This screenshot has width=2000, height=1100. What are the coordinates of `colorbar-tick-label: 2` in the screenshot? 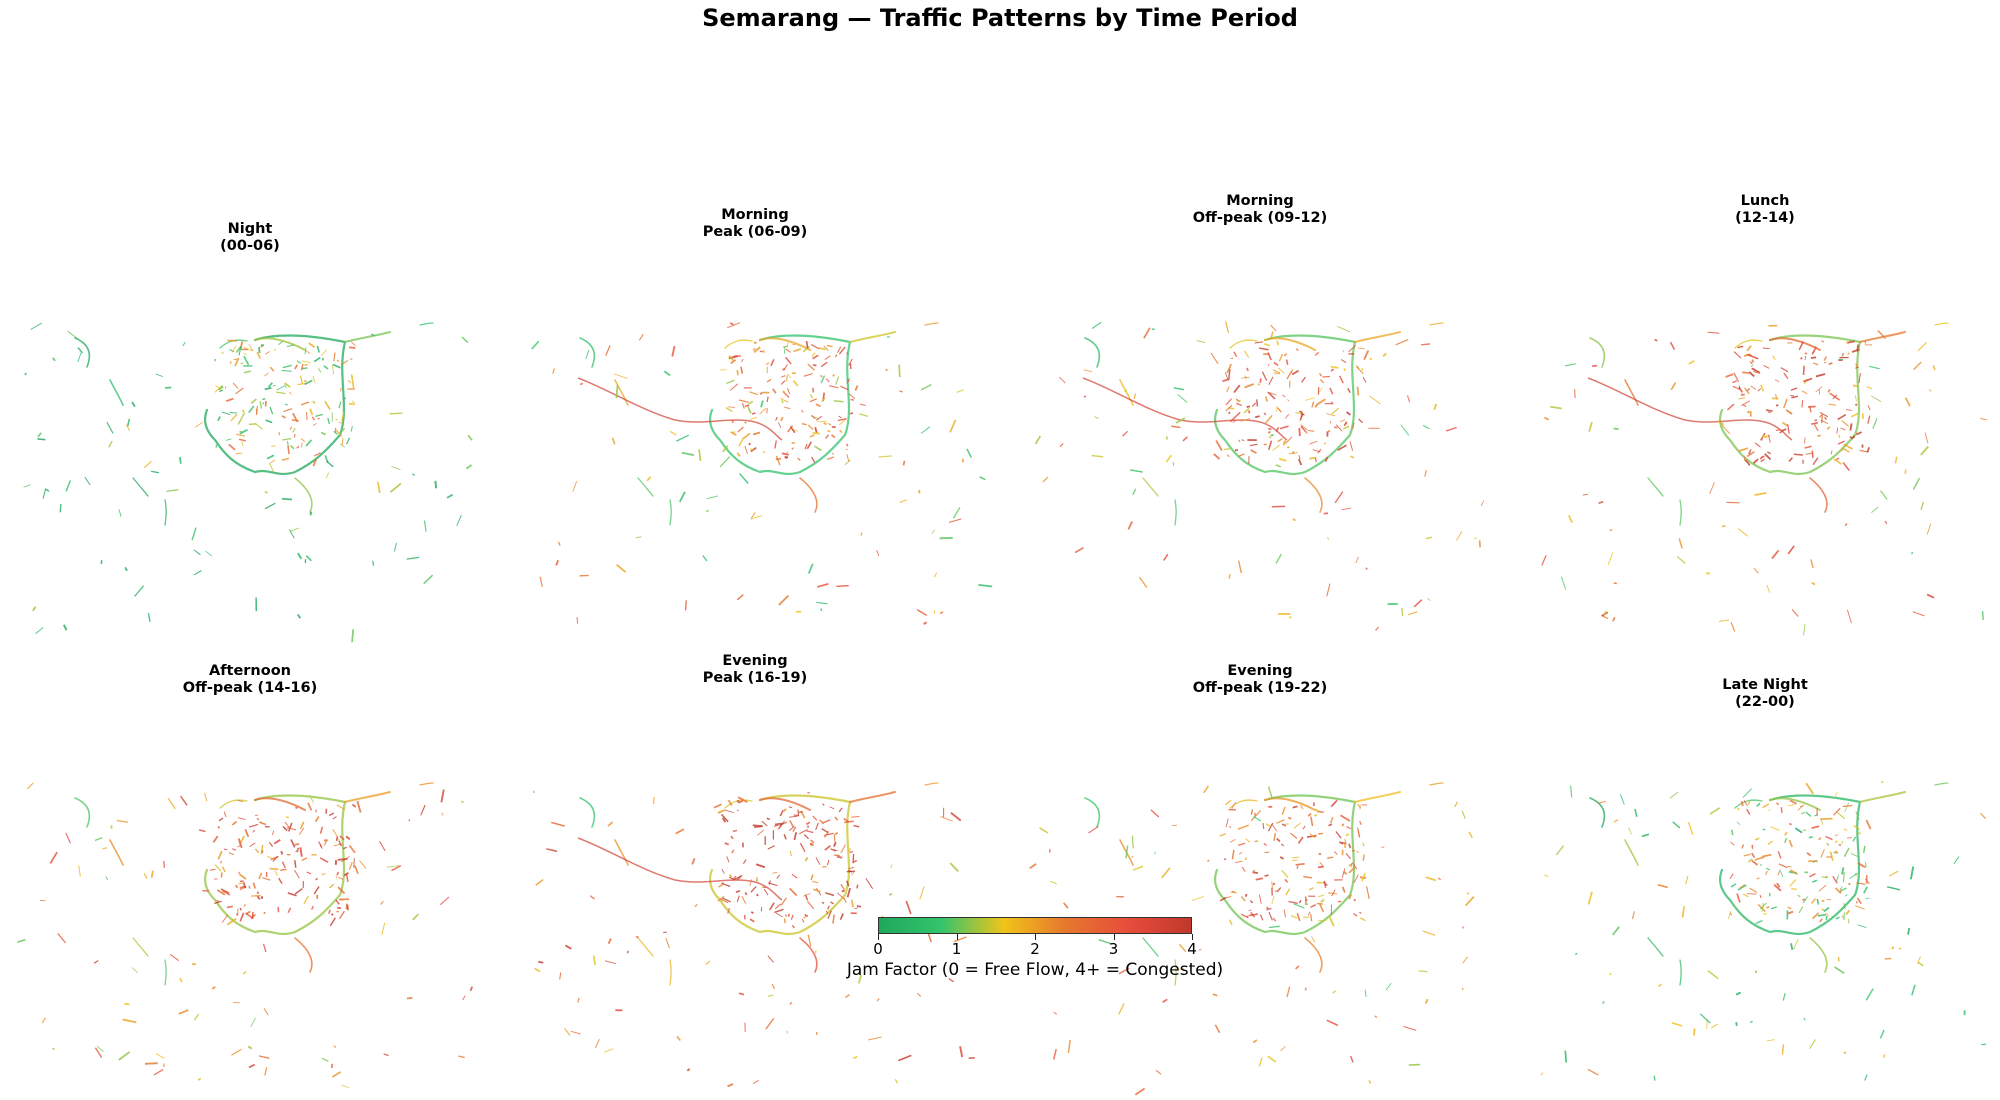 It's located at (1035, 949).